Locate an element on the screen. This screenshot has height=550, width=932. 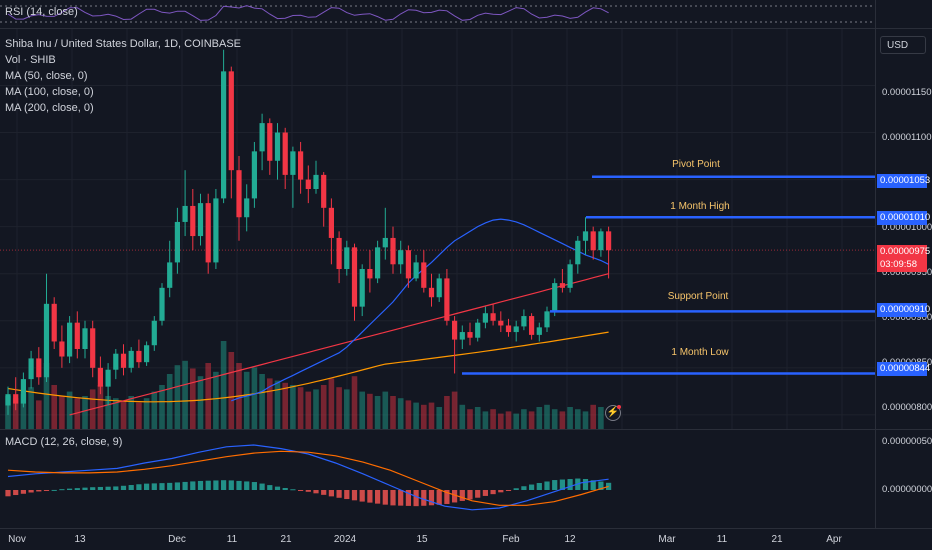
support-price-tag: 0.00000910 is located at coordinates (903, 310).